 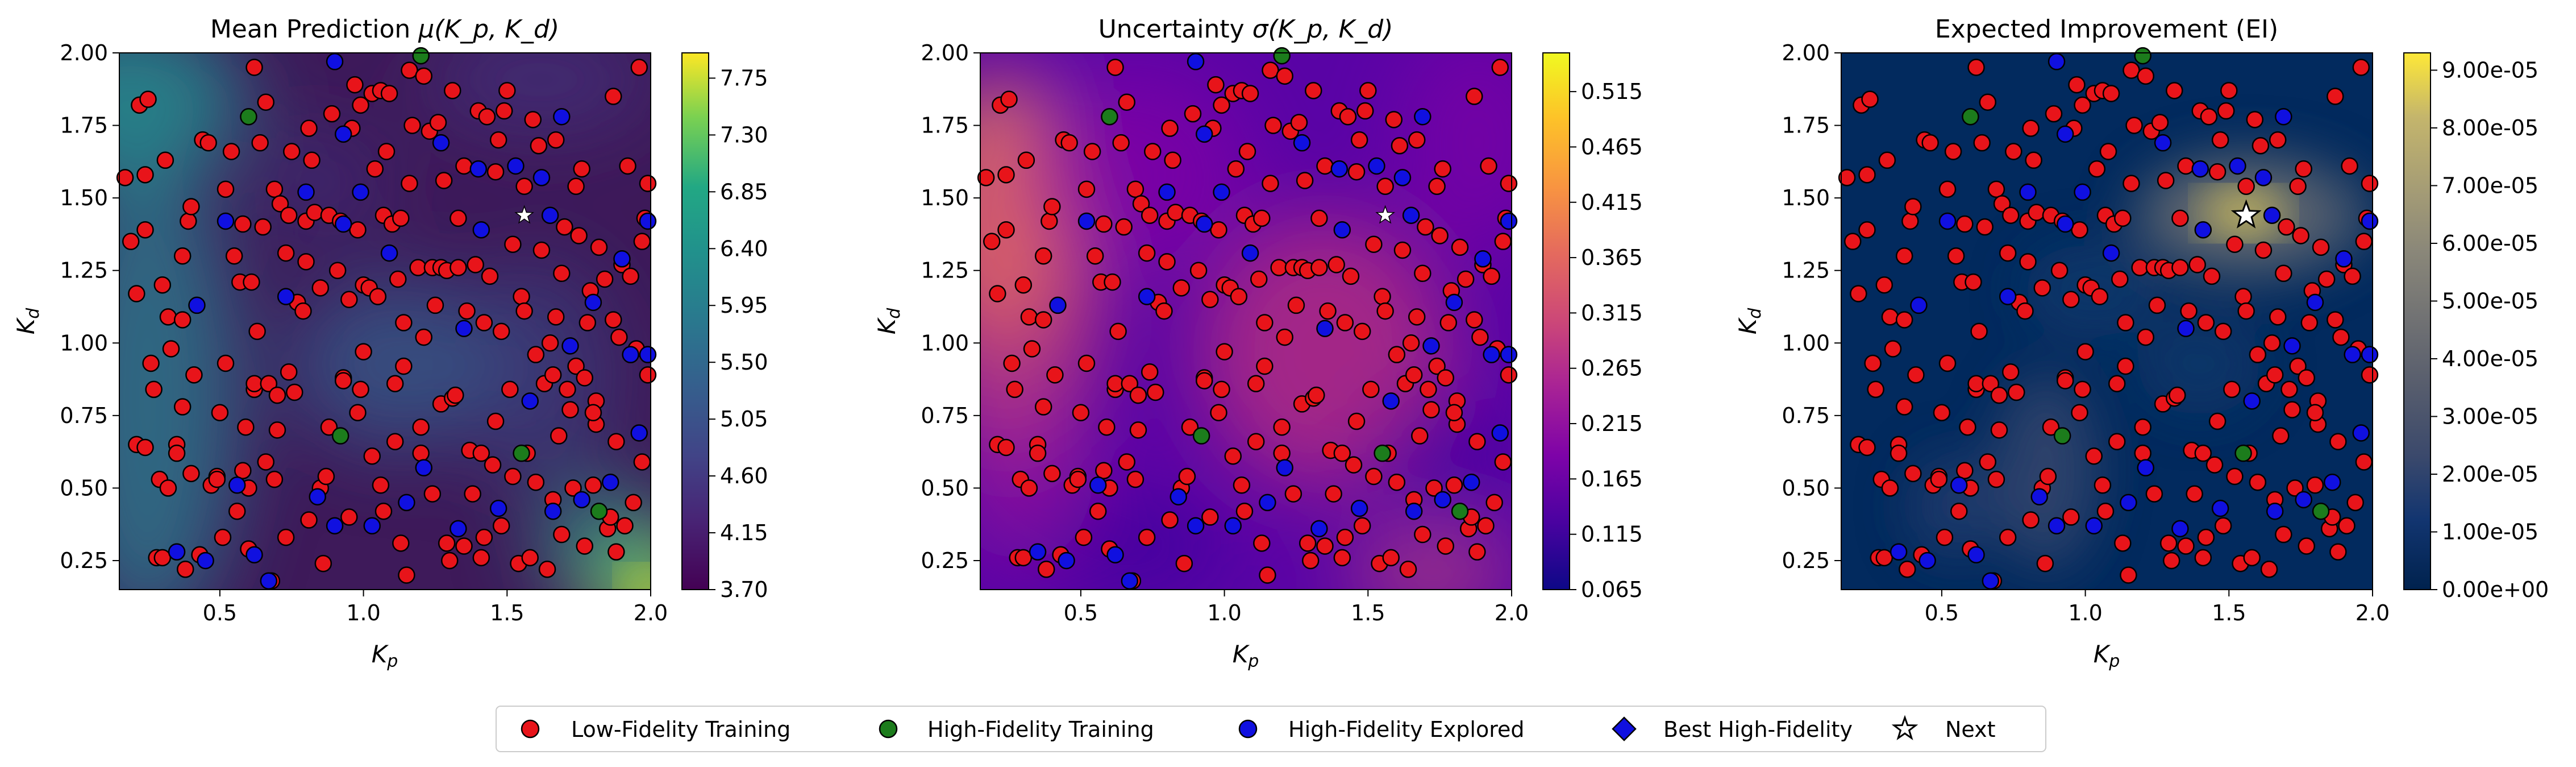 What do you see at coordinates (530, 729) in the screenshot?
I see `red-dot-icon` at bounding box center [530, 729].